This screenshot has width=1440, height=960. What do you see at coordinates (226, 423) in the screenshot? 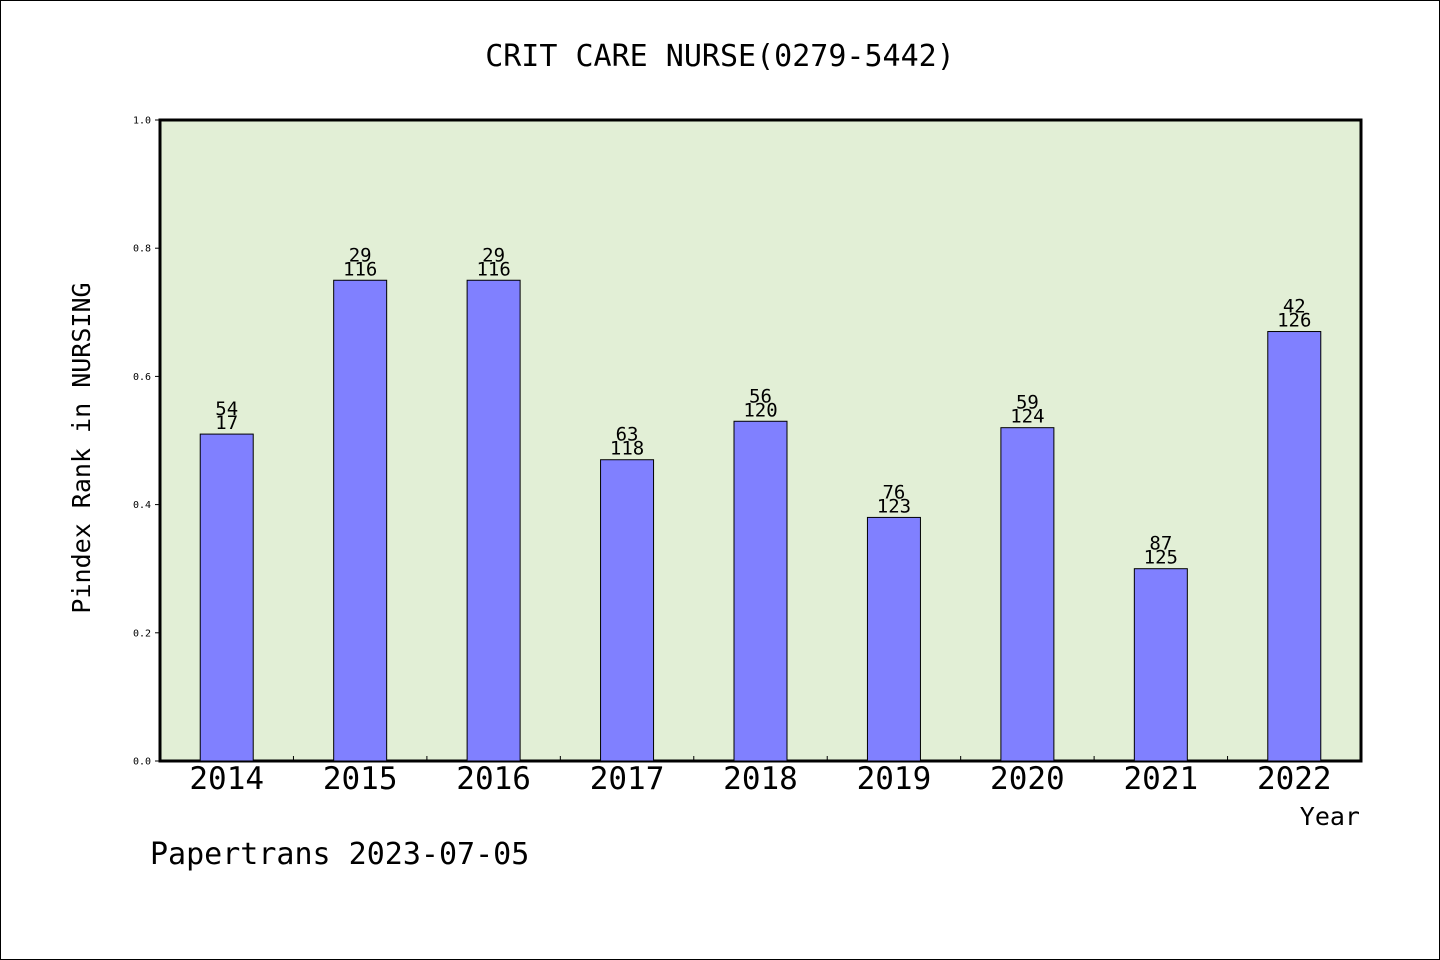
I see `bar-total-label: 17` at bounding box center [226, 423].